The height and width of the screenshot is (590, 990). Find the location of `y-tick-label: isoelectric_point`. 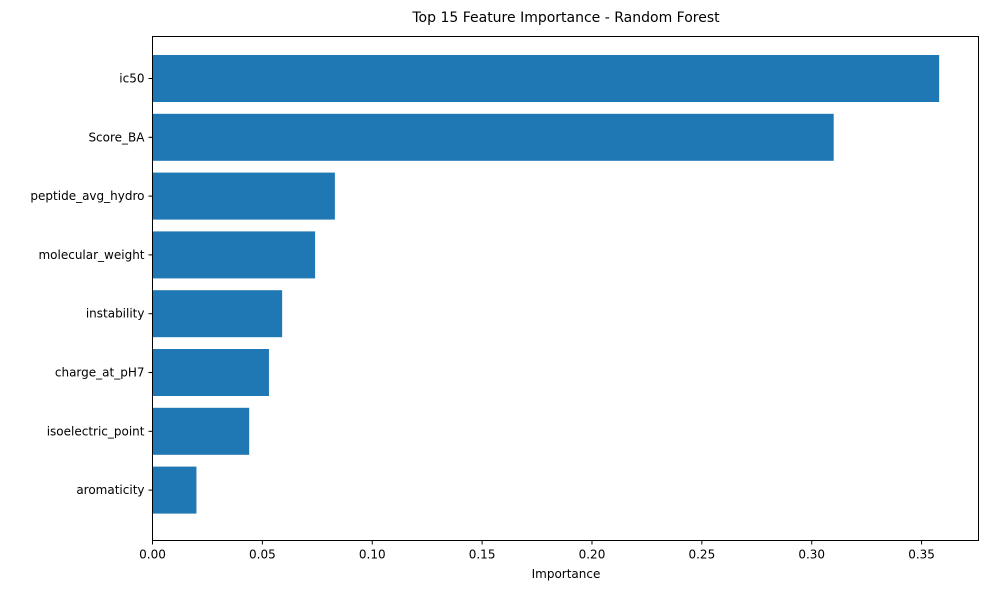

y-tick-label: isoelectric_point is located at coordinates (96, 431).